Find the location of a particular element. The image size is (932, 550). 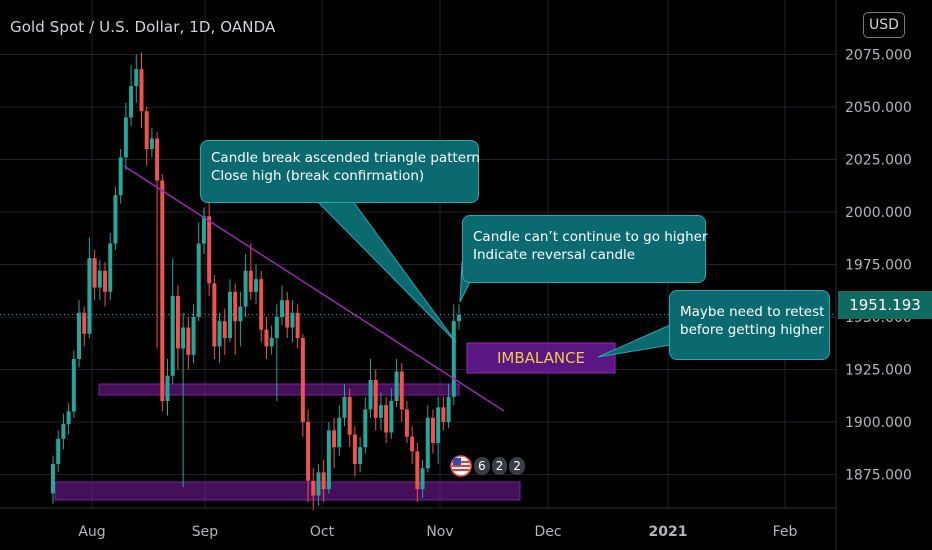

y-tick-label: 1975.000 is located at coordinates (878, 266).